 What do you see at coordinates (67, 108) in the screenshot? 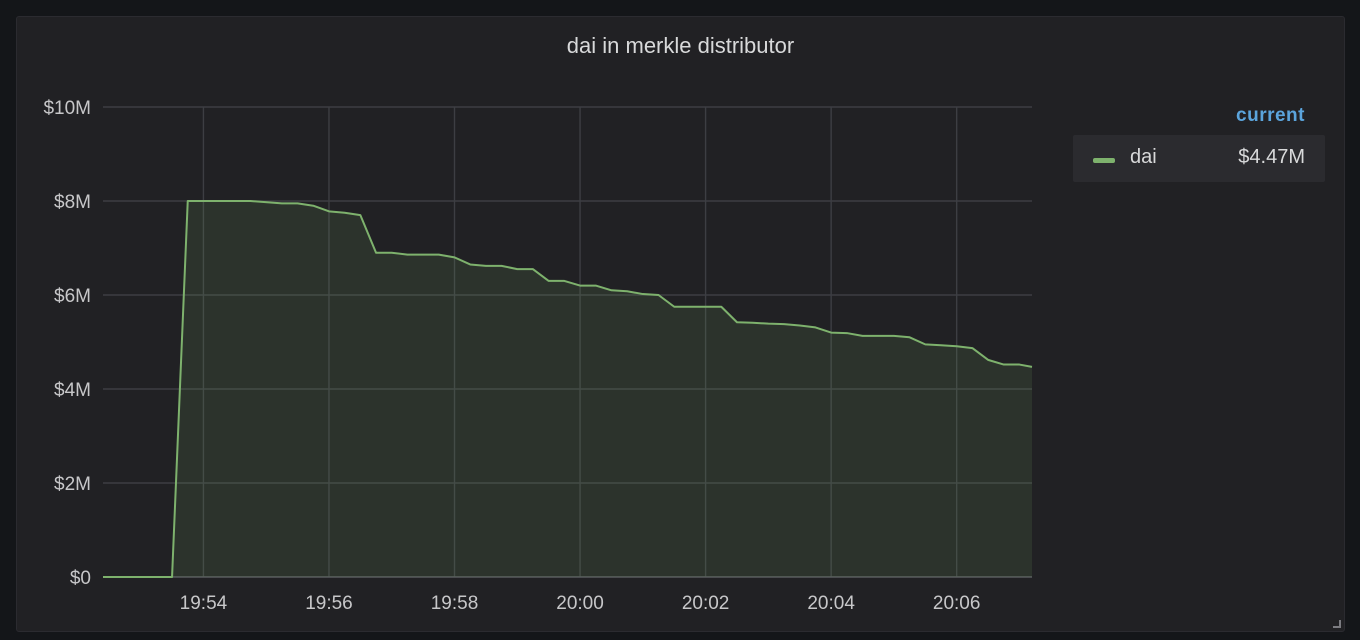
I see `y-tick-label: $10M` at bounding box center [67, 108].